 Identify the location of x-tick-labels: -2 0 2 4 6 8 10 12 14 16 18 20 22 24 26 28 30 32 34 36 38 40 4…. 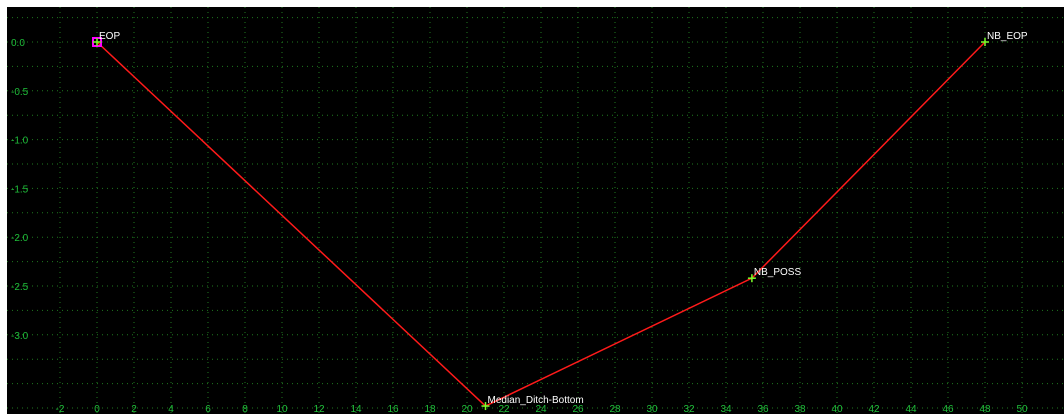
(542, 409).